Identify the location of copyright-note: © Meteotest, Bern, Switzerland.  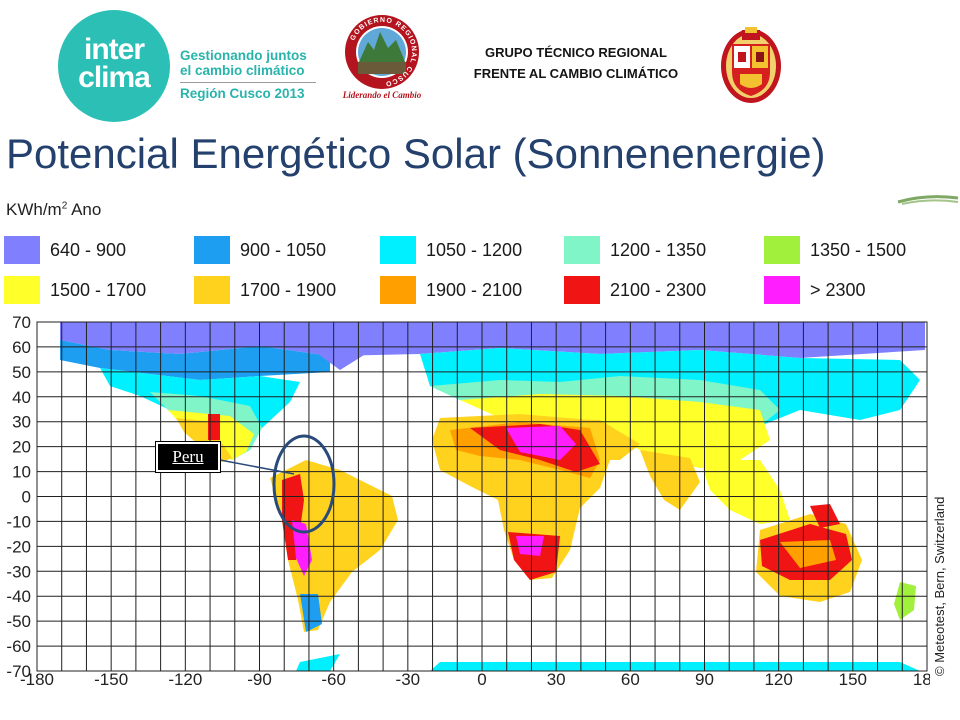
(939, 586).